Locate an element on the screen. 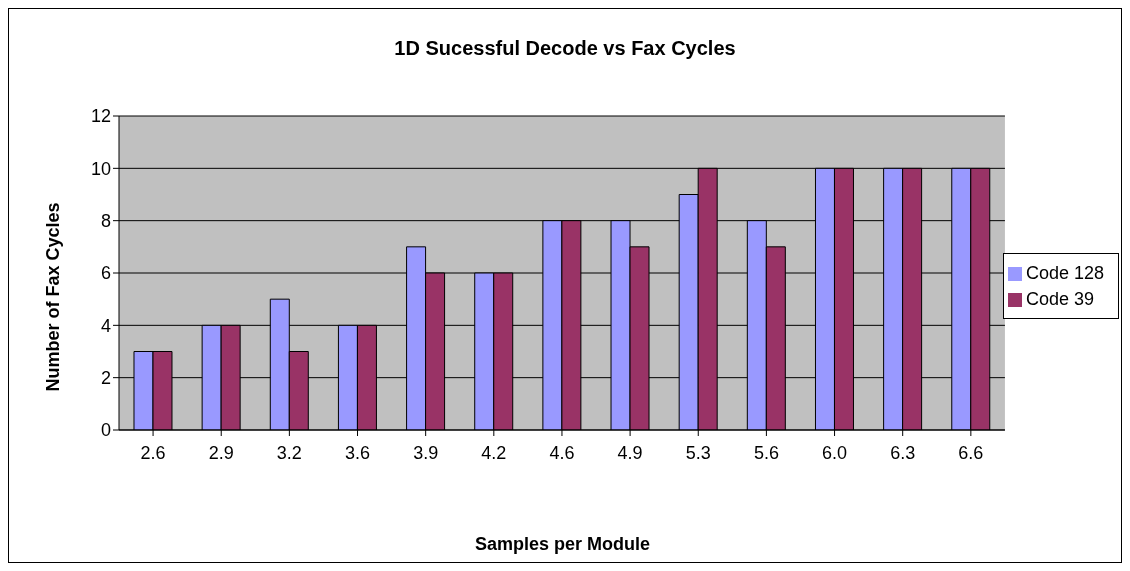 Image resolution: width=1130 pixels, height=571 pixels. y-tick-label: 6 is located at coordinates (105, 273).